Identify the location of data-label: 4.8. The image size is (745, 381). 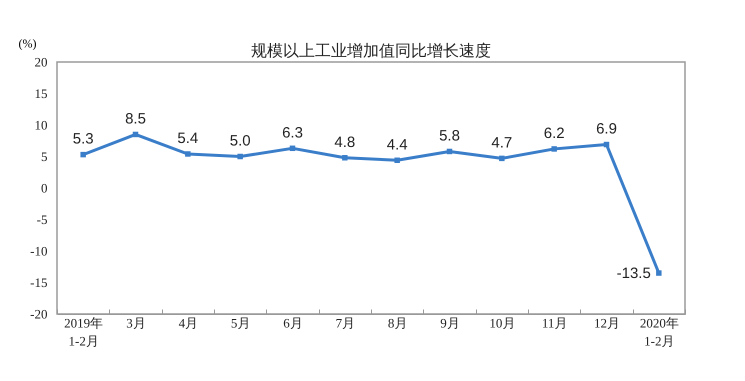
(345, 142).